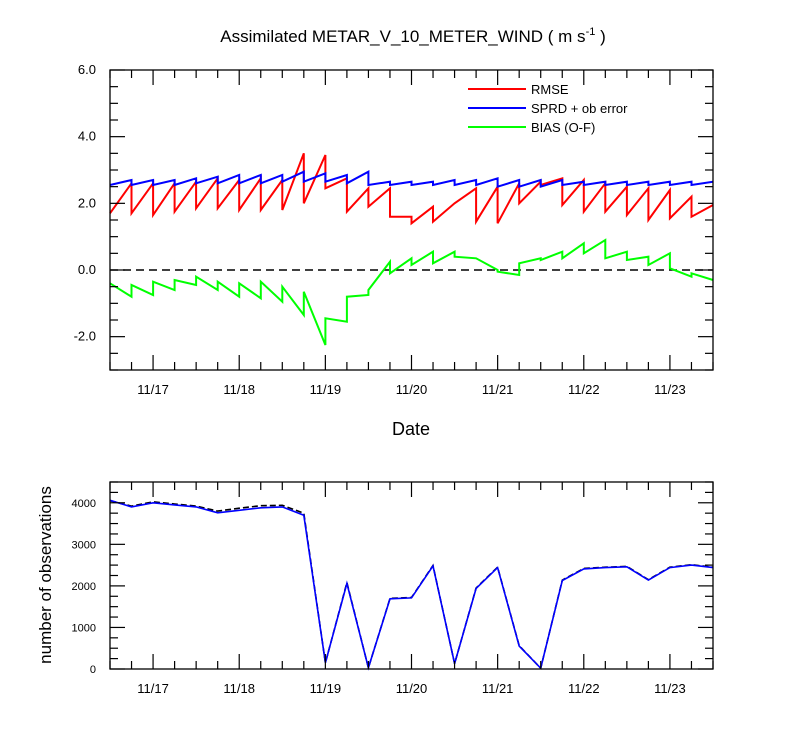  What do you see at coordinates (239, 389) in the screenshot?
I see `top-x-tick-label: 11/18` at bounding box center [239, 389].